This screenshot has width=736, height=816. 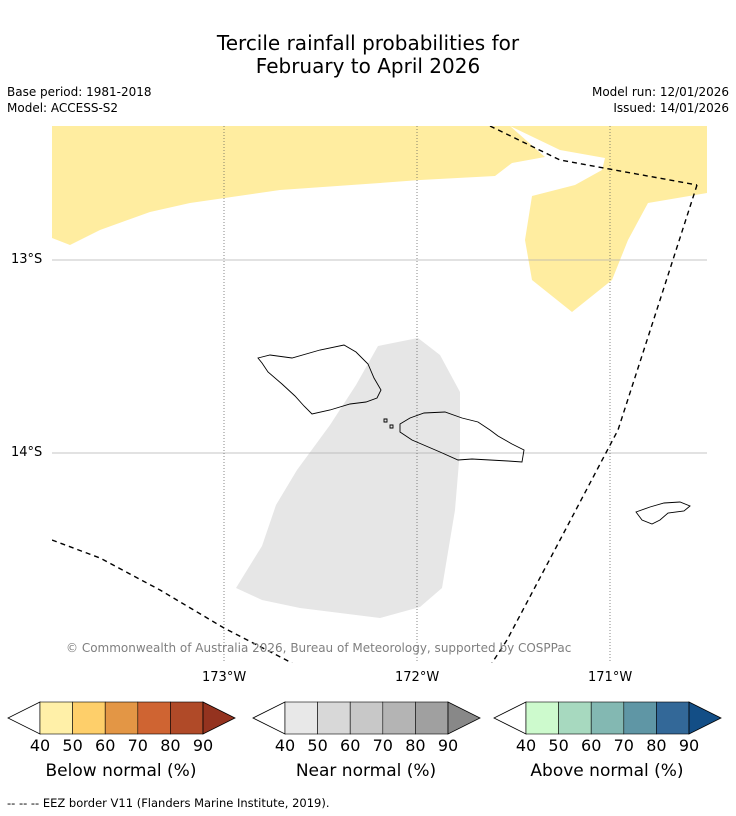 What do you see at coordinates (671, 108) in the screenshot?
I see `issued-date: Issued: 14/01/2026` at bounding box center [671, 108].